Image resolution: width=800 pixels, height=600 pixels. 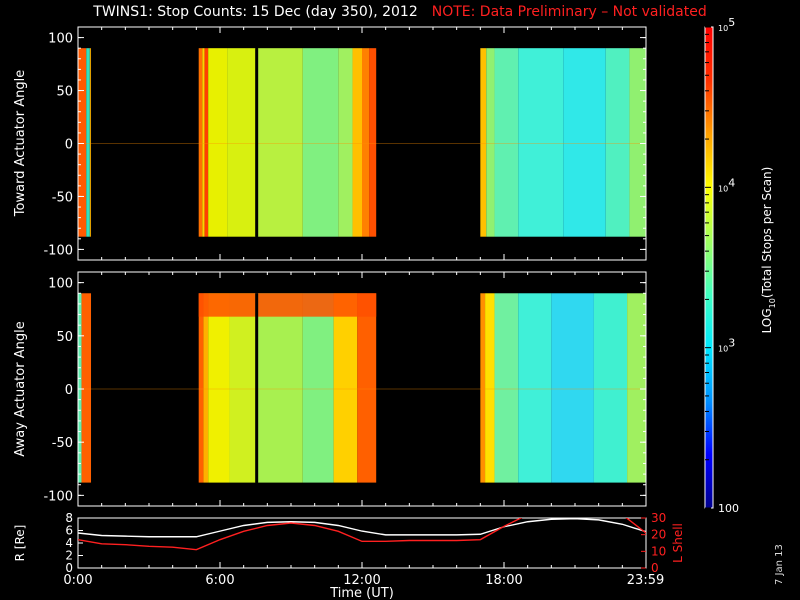 What do you see at coordinates (60, 284) in the screenshot?
I see `away-ytick-label: 100` at bounding box center [60, 284].